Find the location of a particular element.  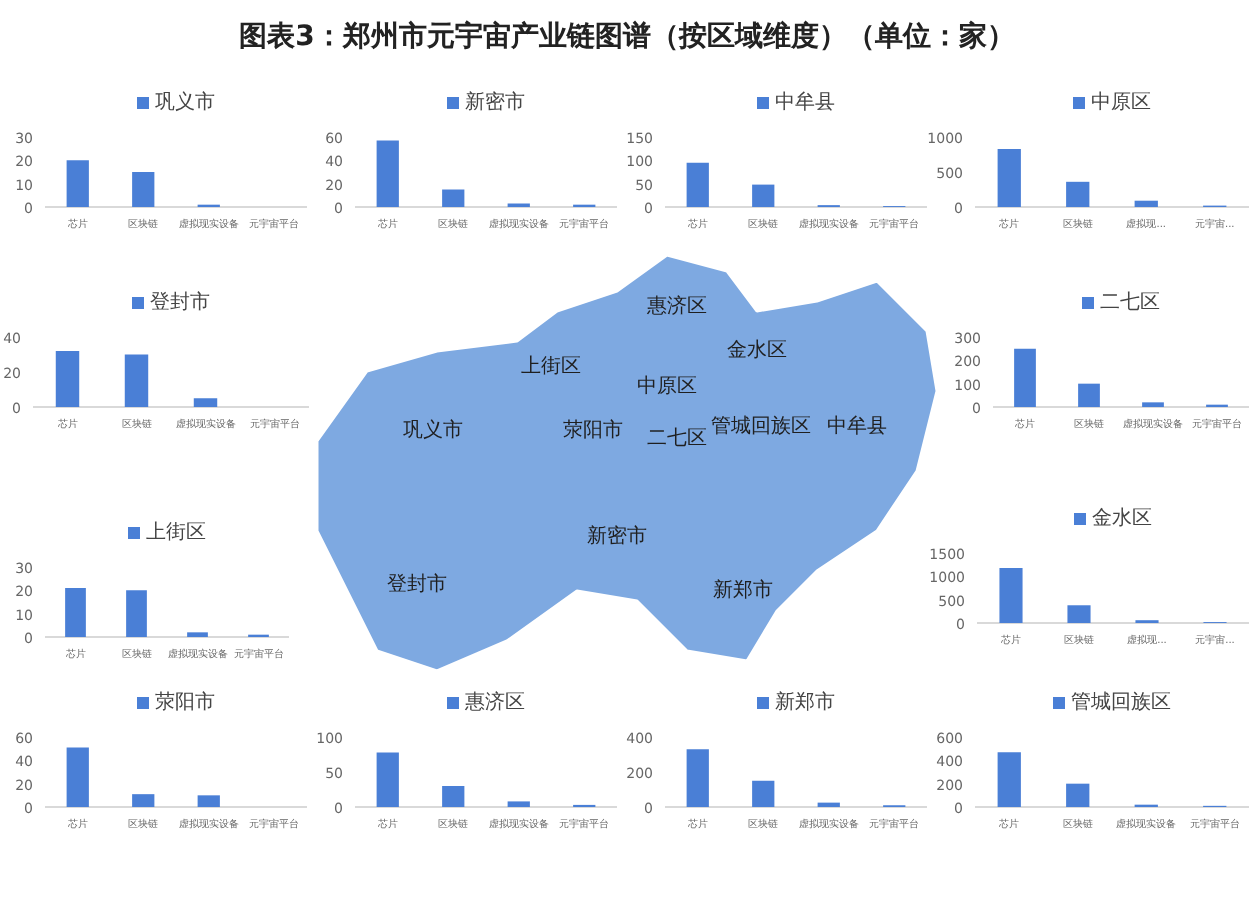

legend-label: 中牟县 is located at coordinates (805, 102).